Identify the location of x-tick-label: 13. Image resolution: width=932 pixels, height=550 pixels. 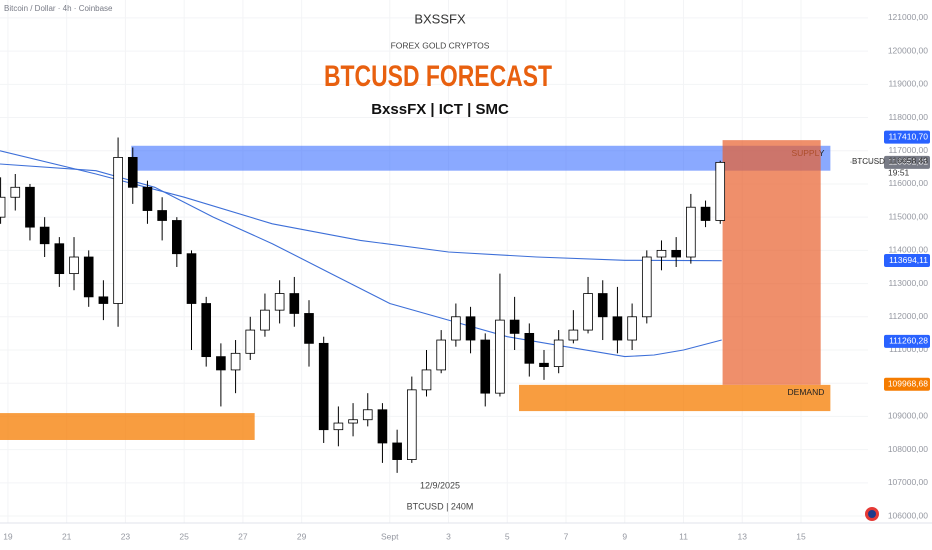
(743, 536).